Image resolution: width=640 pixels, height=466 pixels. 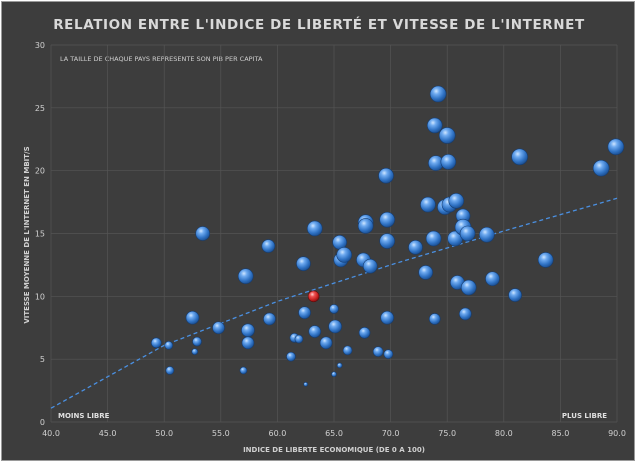 I want to click on corner-label-left: MOINS LIBRE, so click(x=84, y=416).